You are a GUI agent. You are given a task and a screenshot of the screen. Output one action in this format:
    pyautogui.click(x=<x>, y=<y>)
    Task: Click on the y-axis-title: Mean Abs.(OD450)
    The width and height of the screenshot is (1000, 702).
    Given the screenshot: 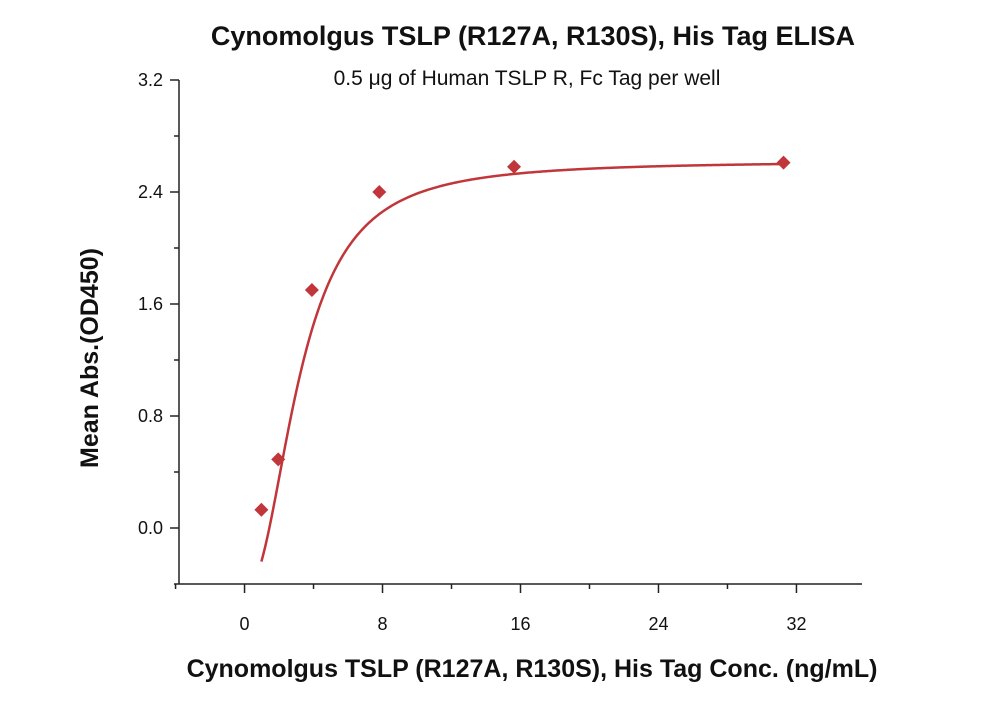 What is the action you would take?
    pyautogui.click(x=90, y=358)
    